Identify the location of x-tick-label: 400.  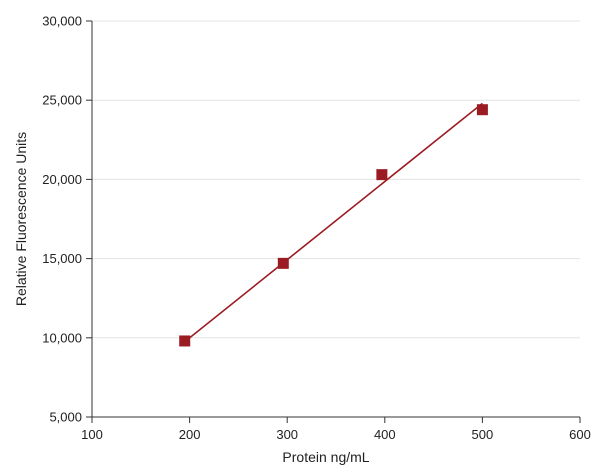
(385, 434).